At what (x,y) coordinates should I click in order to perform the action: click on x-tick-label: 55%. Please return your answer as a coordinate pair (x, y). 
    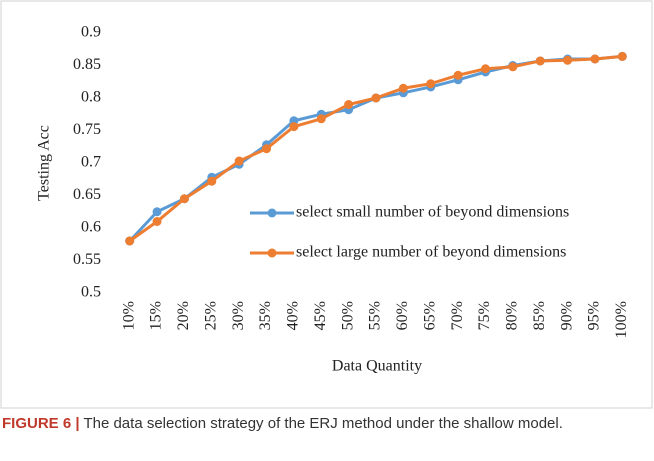
    Looking at the image, I should click on (375, 315).